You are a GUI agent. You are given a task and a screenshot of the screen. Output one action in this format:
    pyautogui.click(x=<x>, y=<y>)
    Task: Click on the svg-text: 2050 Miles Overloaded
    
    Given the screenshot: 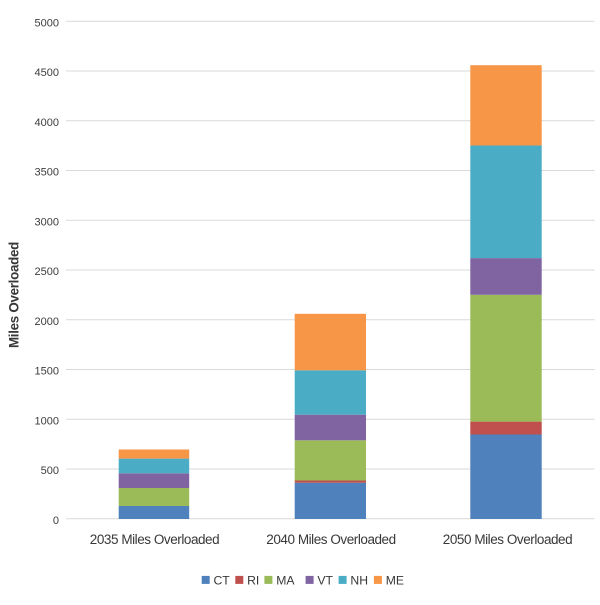 What is the action you would take?
    pyautogui.click(x=507, y=539)
    